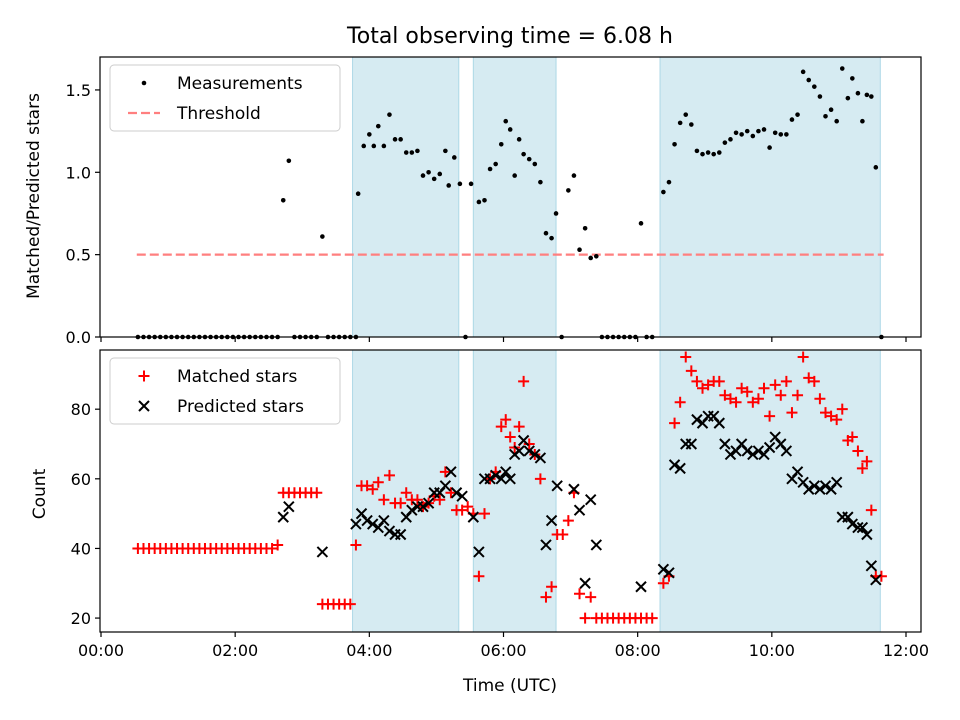 This screenshot has width=960, height=720. What do you see at coordinates (78, 172) in the screenshot?
I see `y-tick-label: 1.0` at bounding box center [78, 172].